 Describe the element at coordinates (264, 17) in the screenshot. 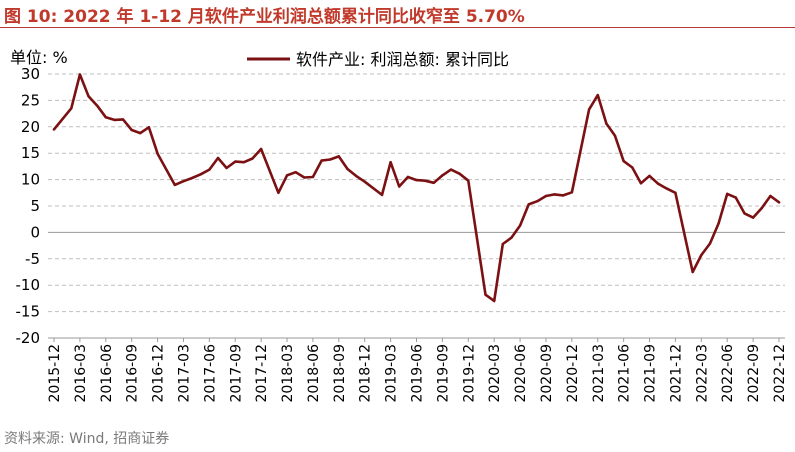

I see `figure-title: 图 10: 2022 年 1-12 月软件产业利润总额累计同比收窄至 5.70%` at that location.